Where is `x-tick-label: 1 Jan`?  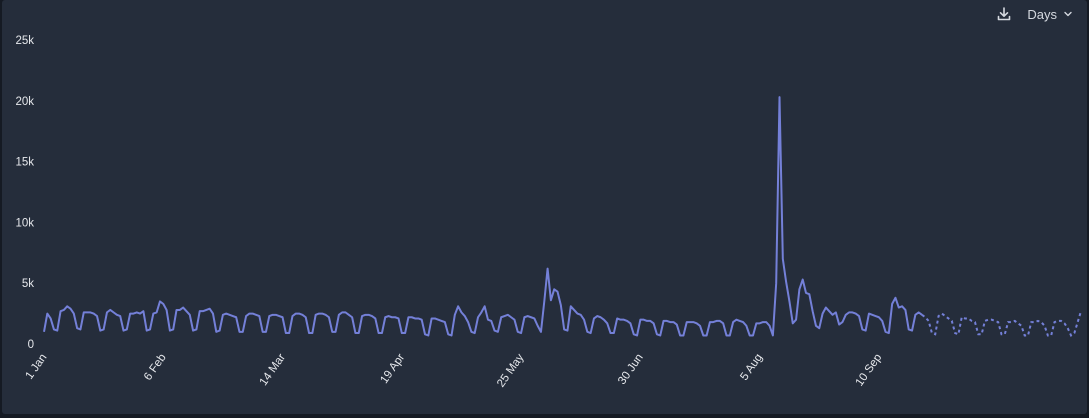
x-tick-label: 1 Jan is located at coordinates (36, 367).